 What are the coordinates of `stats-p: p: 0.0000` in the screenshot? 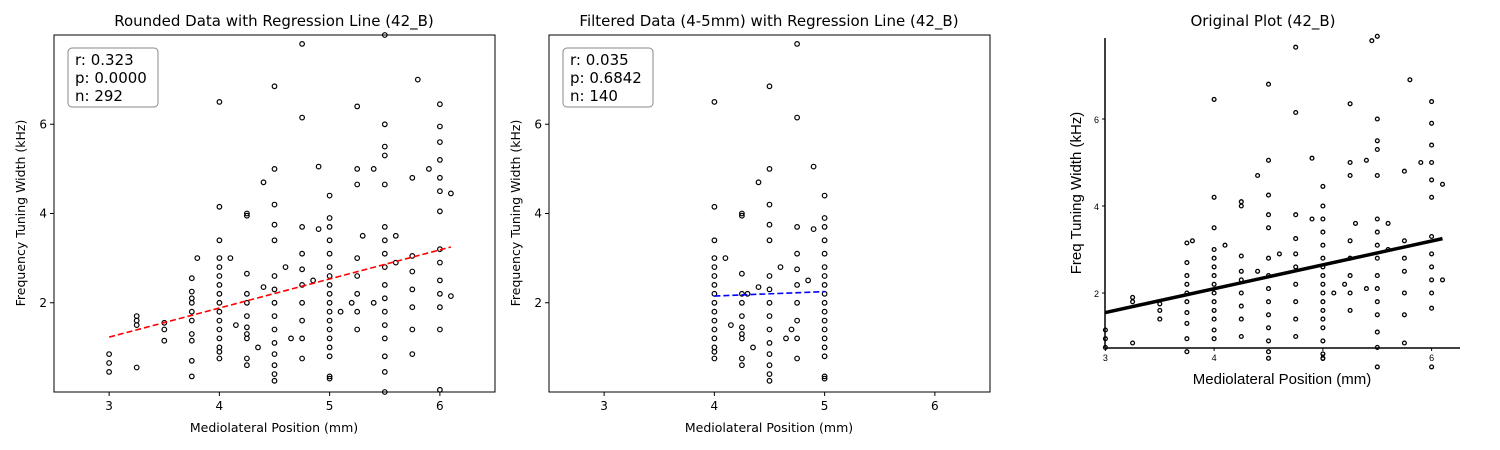 It's located at (111, 78).